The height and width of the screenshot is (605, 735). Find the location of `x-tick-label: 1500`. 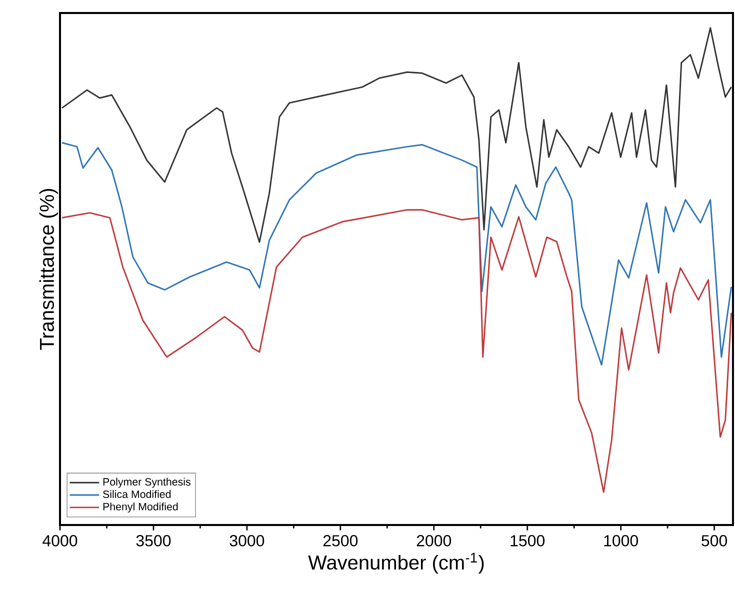

x-tick-label: 1500 is located at coordinates (527, 540).